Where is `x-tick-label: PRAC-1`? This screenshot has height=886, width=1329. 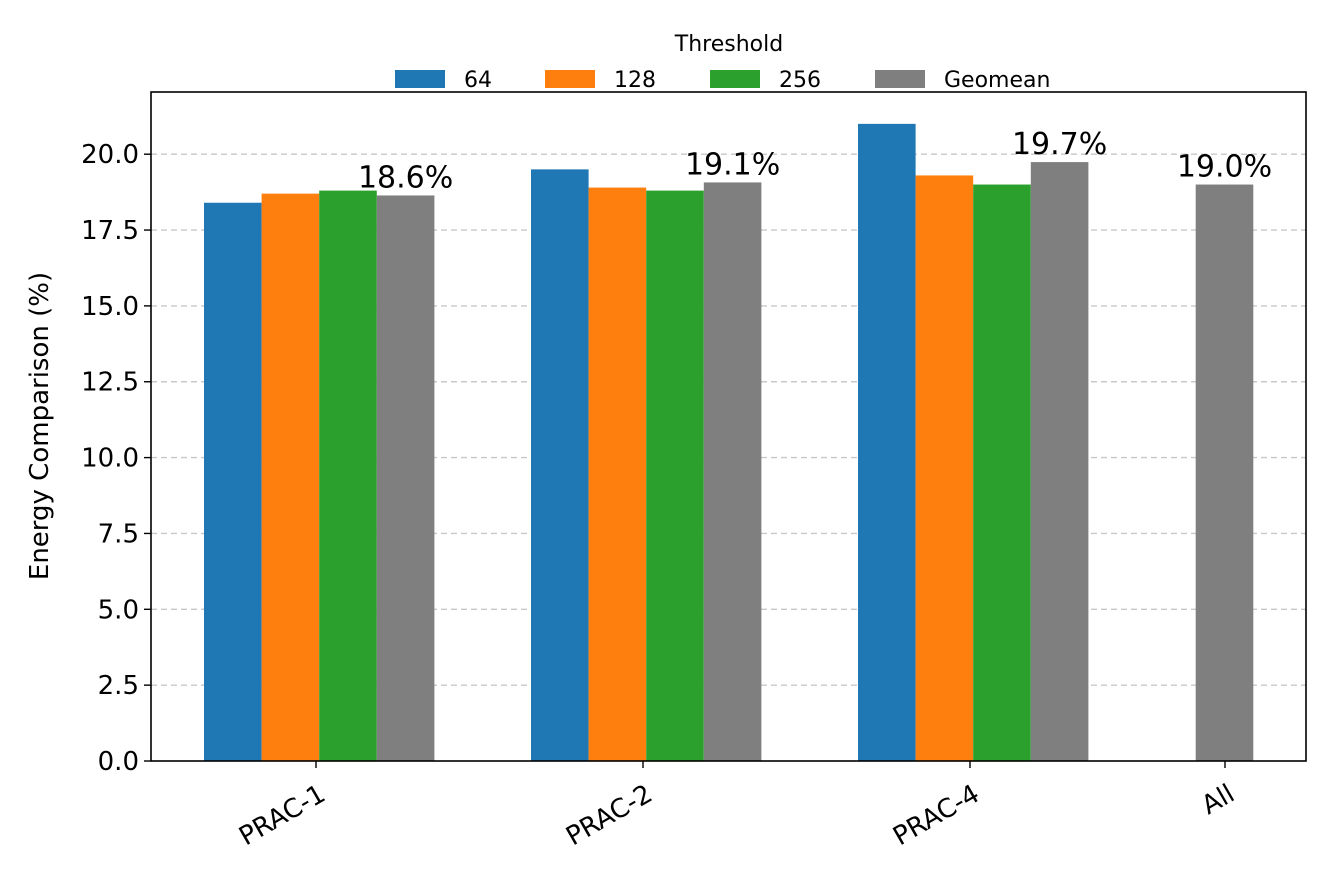
x-tick-label: PRAC-1 is located at coordinates (282, 815).